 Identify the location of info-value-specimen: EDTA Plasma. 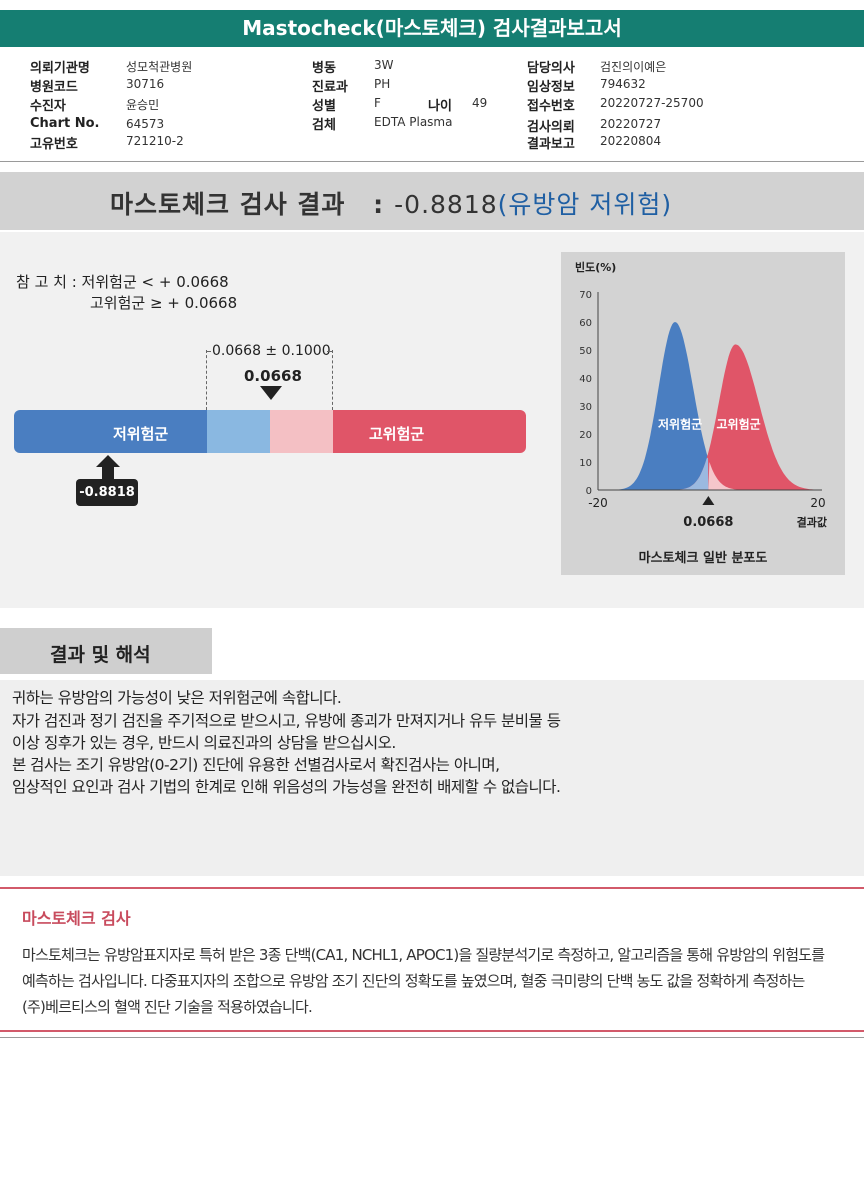
(413, 122).